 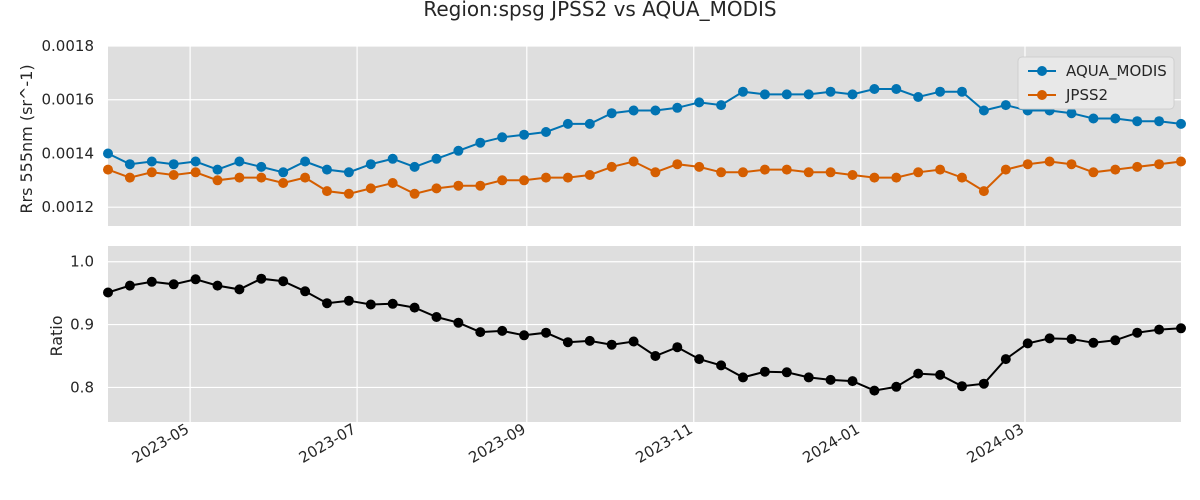 What do you see at coordinates (1042, 95) in the screenshot?
I see `legend-marker` at bounding box center [1042, 95].